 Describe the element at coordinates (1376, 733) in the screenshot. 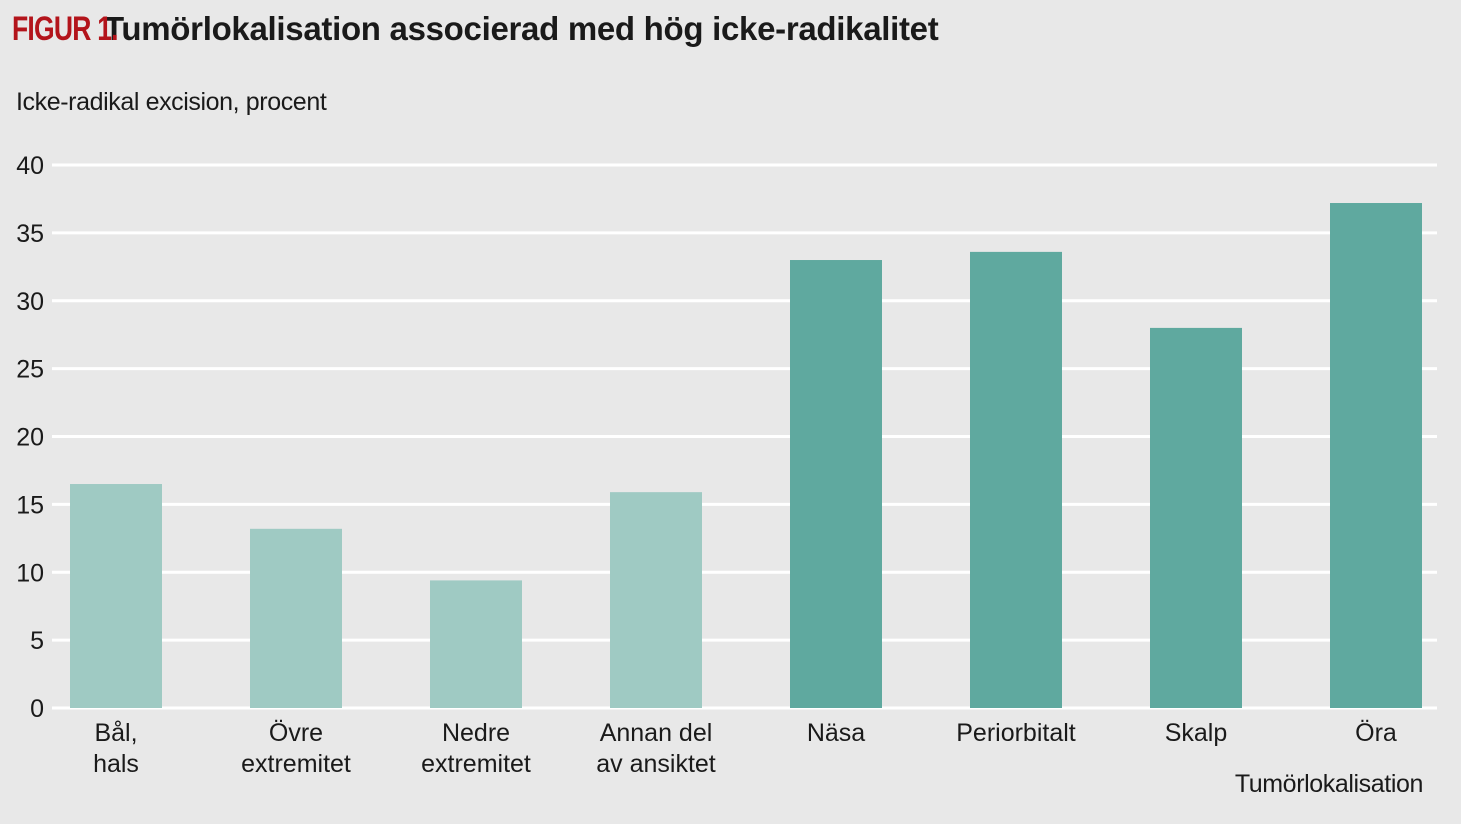

I see `x-tick-label: Öra` at that location.